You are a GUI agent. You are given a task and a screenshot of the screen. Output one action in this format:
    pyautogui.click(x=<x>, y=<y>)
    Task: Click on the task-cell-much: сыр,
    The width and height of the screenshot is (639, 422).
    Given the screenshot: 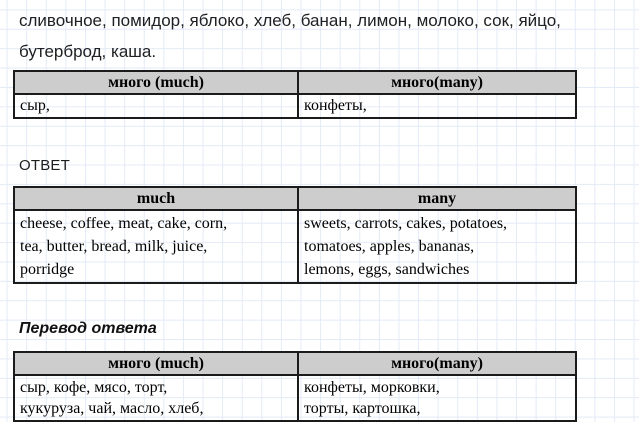 What is the action you would take?
    pyautogui.click(x=156, y=106)
    